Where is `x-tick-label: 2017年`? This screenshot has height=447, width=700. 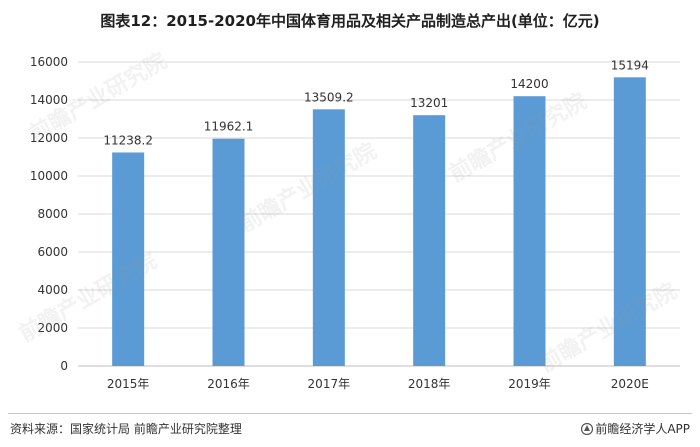
x-tick-label: 2017年 is located at coordinates (329, 384).